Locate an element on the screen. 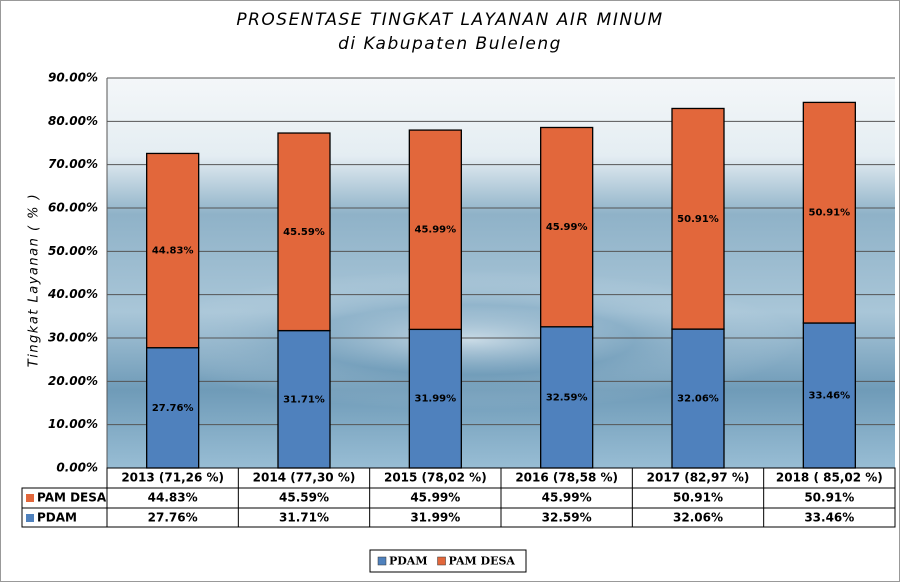  data-label: 32.06% is located at coordinates (698, 399).